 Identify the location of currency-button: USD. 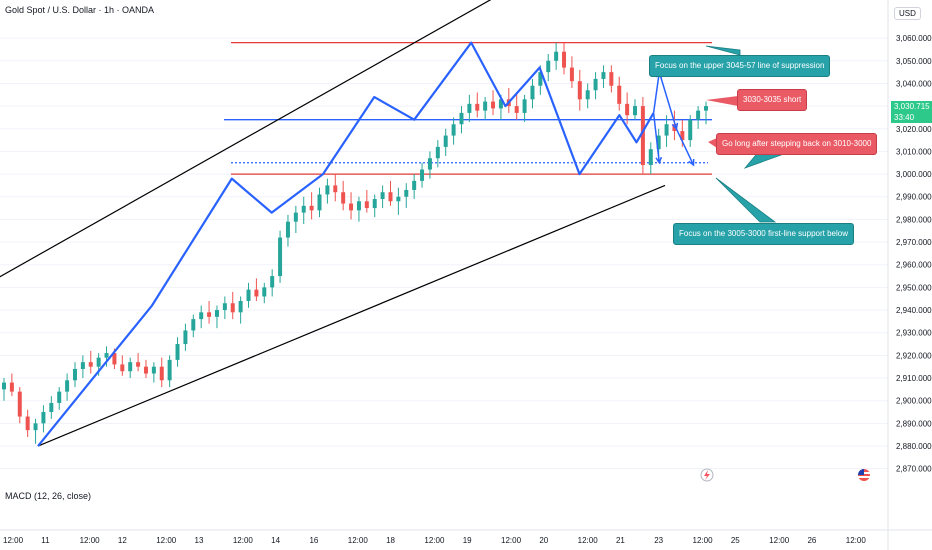
(907, 13).